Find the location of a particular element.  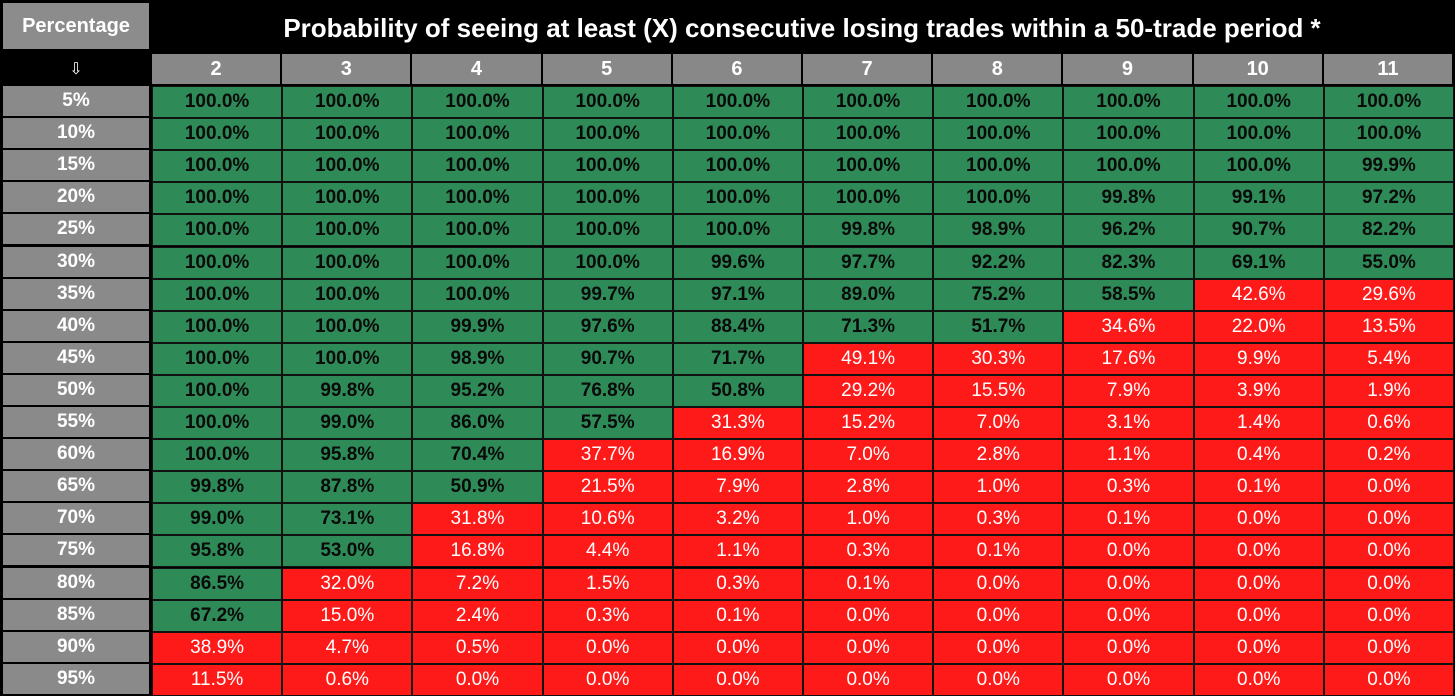

heatmap-cell: 55.0% is located at coordinates (1388, 262).